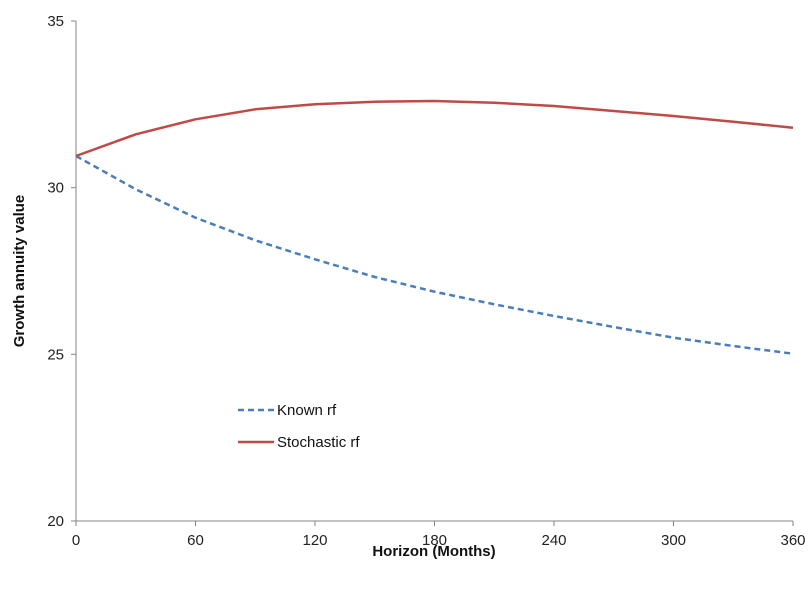 Image resolution: width=812 pixels, height=592 pixels. I want to click on x-tick-label: 120, so click(314, 540).